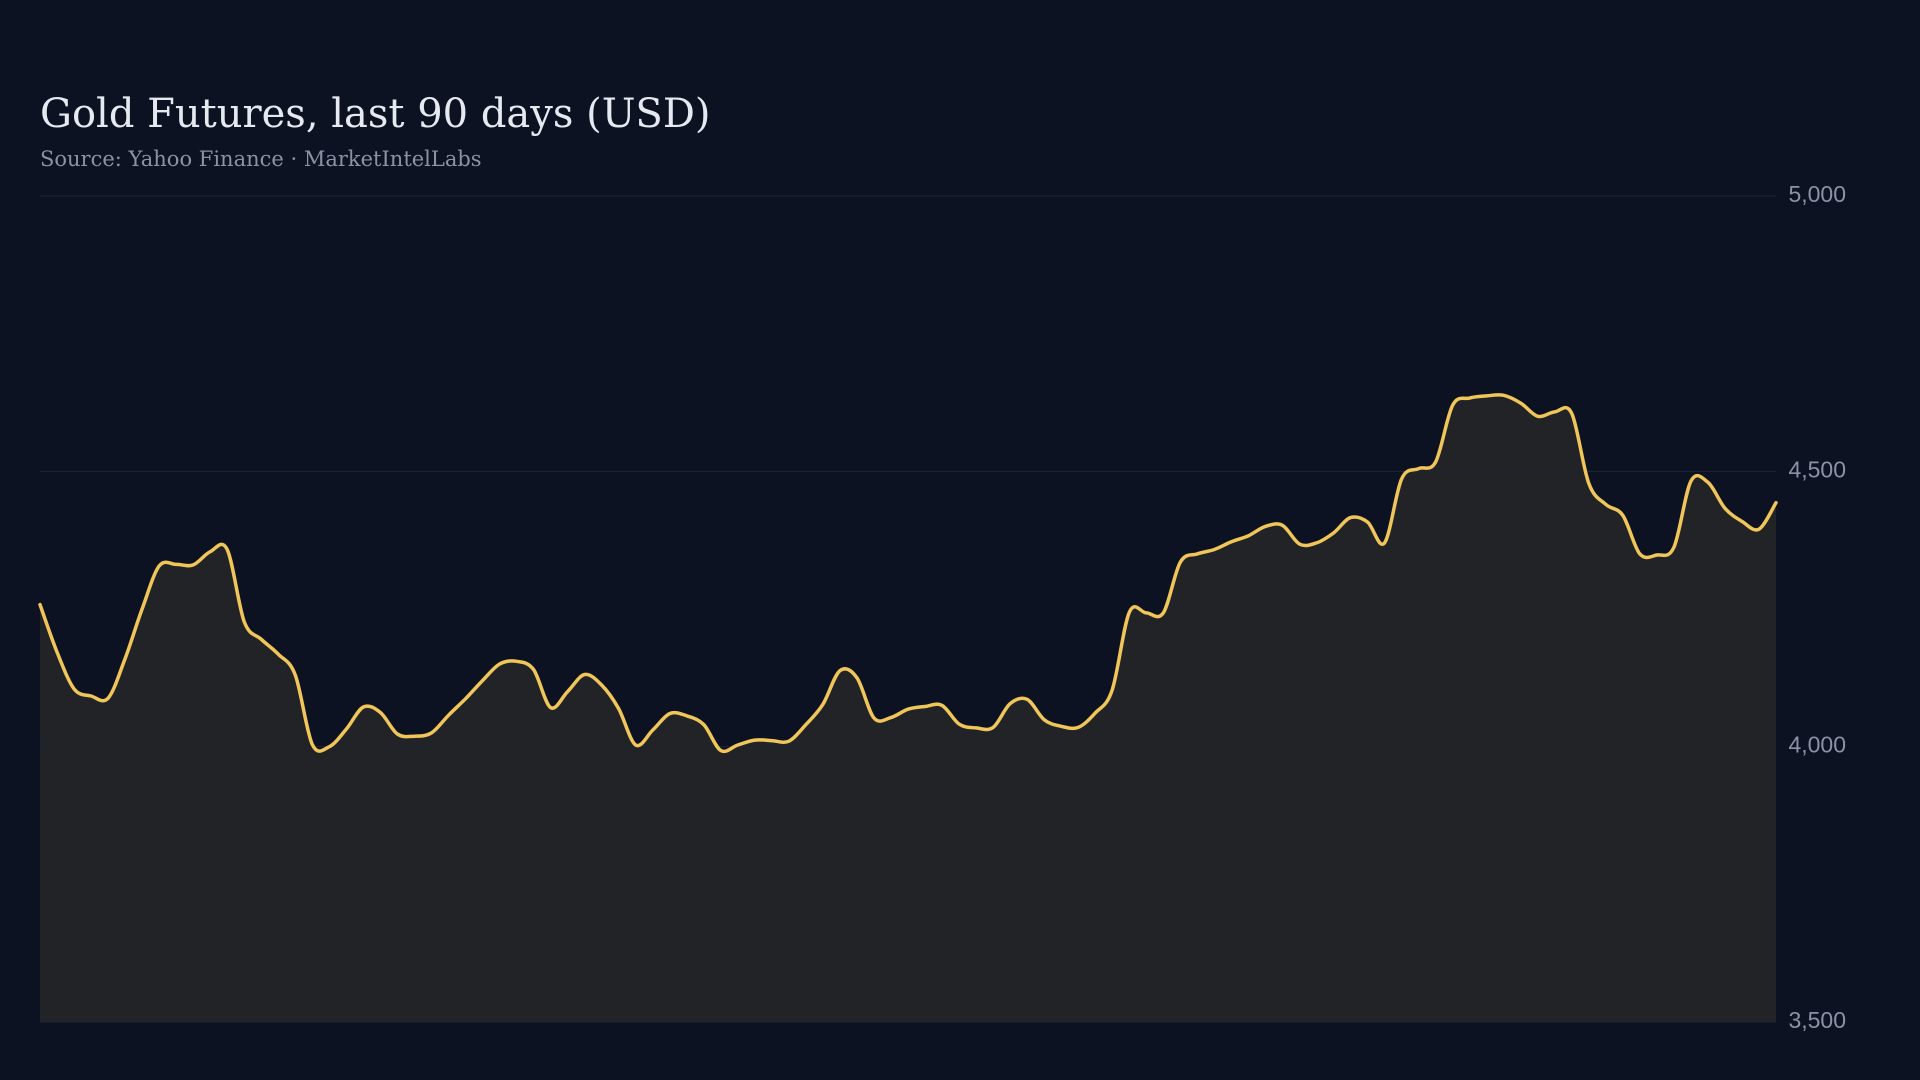 This screenshot has height=1080, width=1920. What do you see at coordinates (1817, 469) in the screenshot?
I see `y-tick-label-4500: 4,500` at bounding box center [1817, 469].